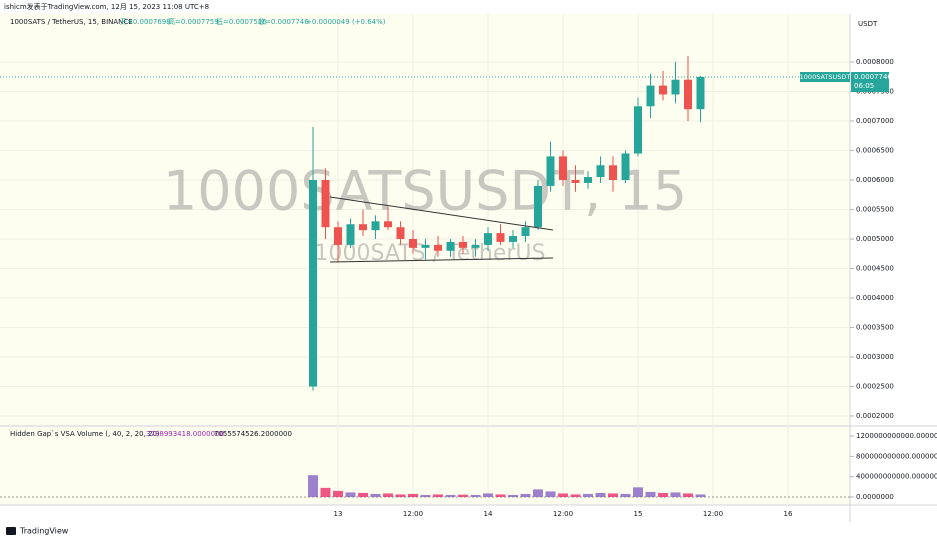  What do you see at coordinates (44, 531) in the screenshot?
I see `footer-brand: TradingView` at bounding box center [44, 531].